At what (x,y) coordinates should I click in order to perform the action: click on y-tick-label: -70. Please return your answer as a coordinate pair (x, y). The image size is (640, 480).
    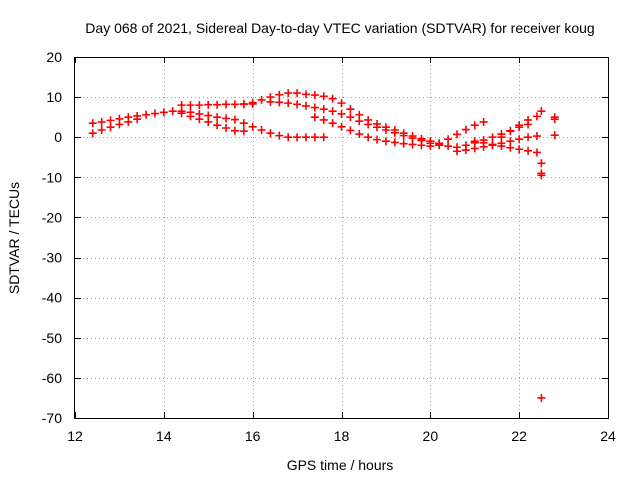
    Looking at the image, I should click on (52, 418).